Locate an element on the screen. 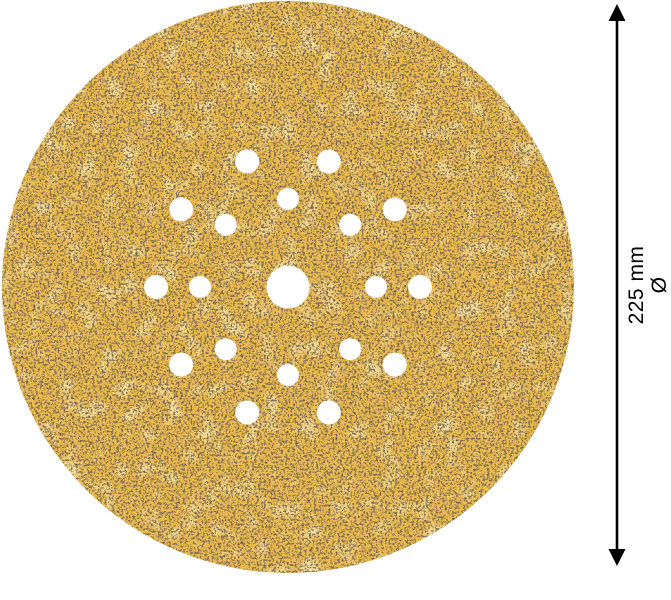 The height and width of the screenshot is (600, 671). diameter-dimension-label: 225 mm Ø is located at coordinates (648, 285).